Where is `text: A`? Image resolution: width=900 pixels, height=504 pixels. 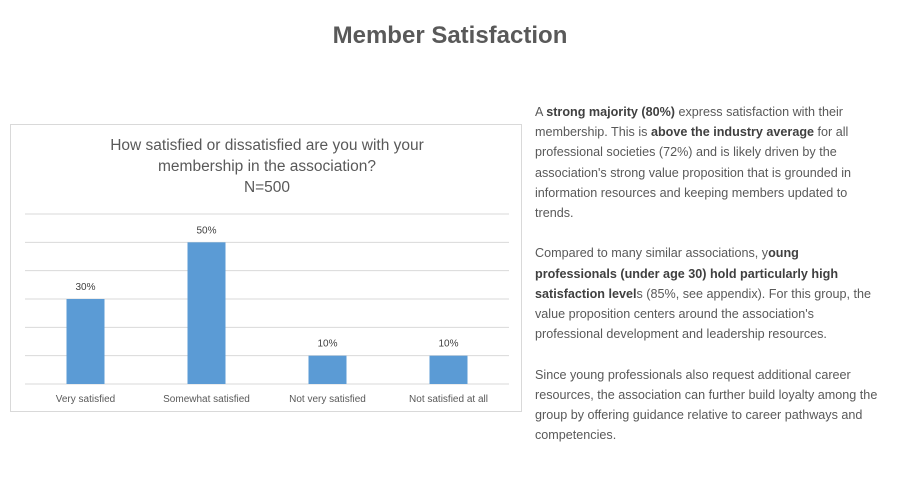 text: A is located at coordinates (541, 112).